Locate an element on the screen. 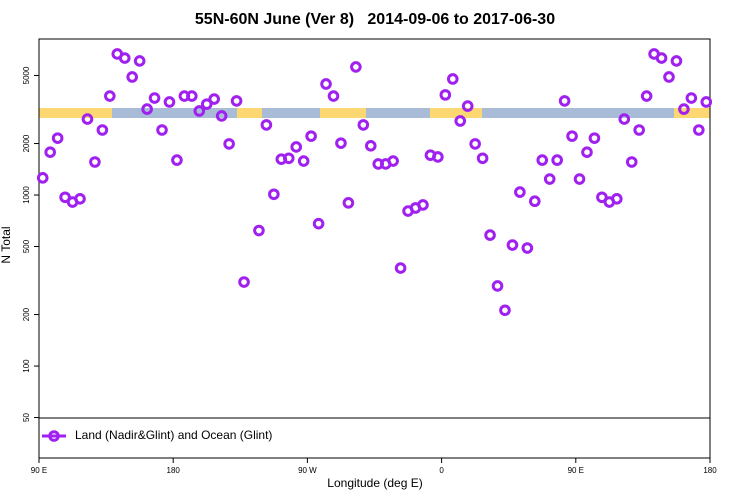 This screenshot has height=500, width=750. y-tick-label: 100 is located at coordinates (26, 366).